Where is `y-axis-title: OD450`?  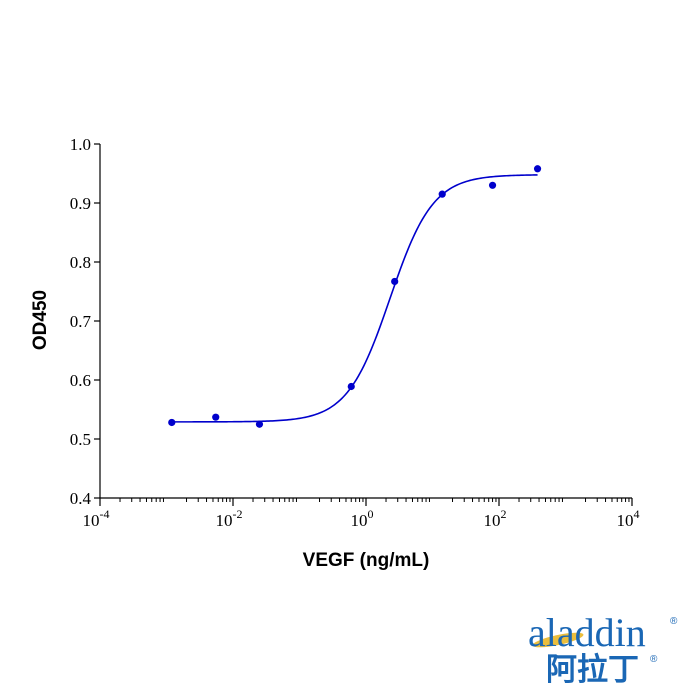 y-axis-title: OD450 is located at coordinates (40, 320).